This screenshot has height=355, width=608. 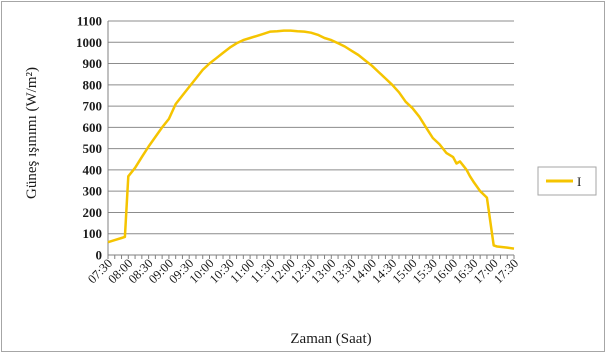 What do you see at coordinates (93, 169) in the screenshot?
I see `y-tick-label: 400` at bounding box center [93, 169].